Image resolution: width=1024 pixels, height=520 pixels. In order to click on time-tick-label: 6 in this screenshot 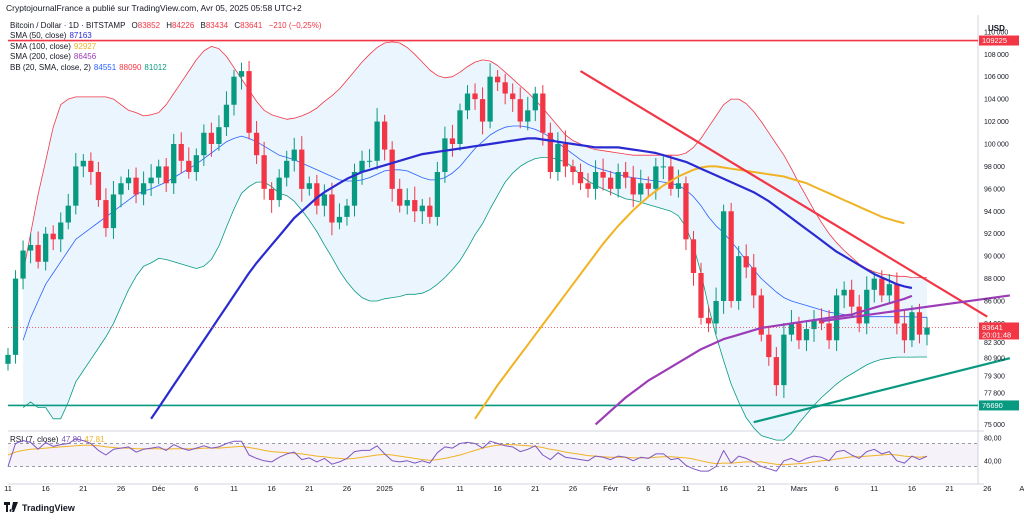, I will do `click(837, 488)`.